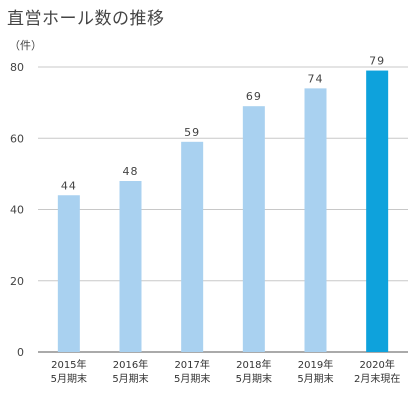  What do you see at coordinates (377, 61) in the screenshot?
I see `data-label: 79` at bounding box center [377, 61].